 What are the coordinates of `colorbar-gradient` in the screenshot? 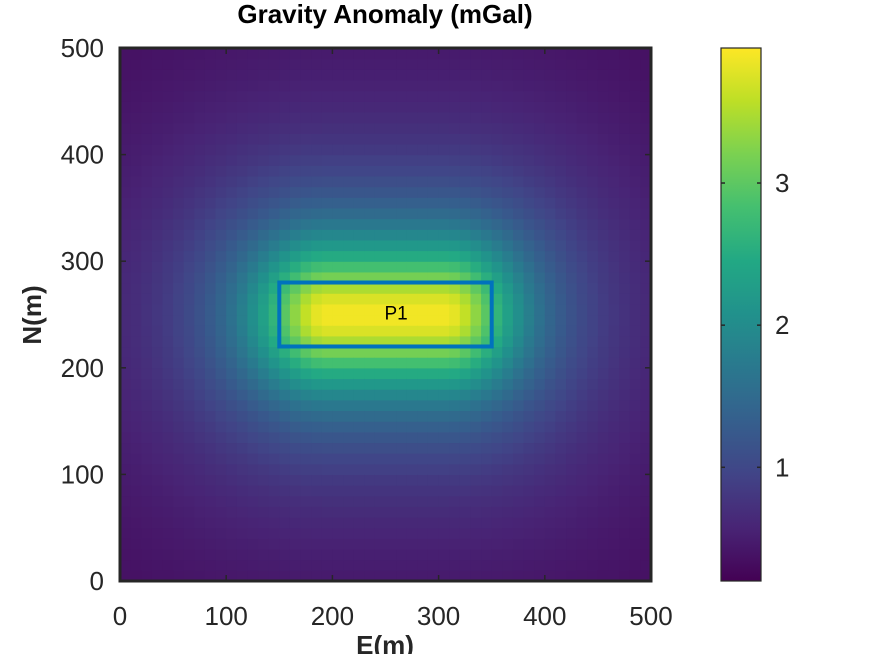 It's located at (741, 314).